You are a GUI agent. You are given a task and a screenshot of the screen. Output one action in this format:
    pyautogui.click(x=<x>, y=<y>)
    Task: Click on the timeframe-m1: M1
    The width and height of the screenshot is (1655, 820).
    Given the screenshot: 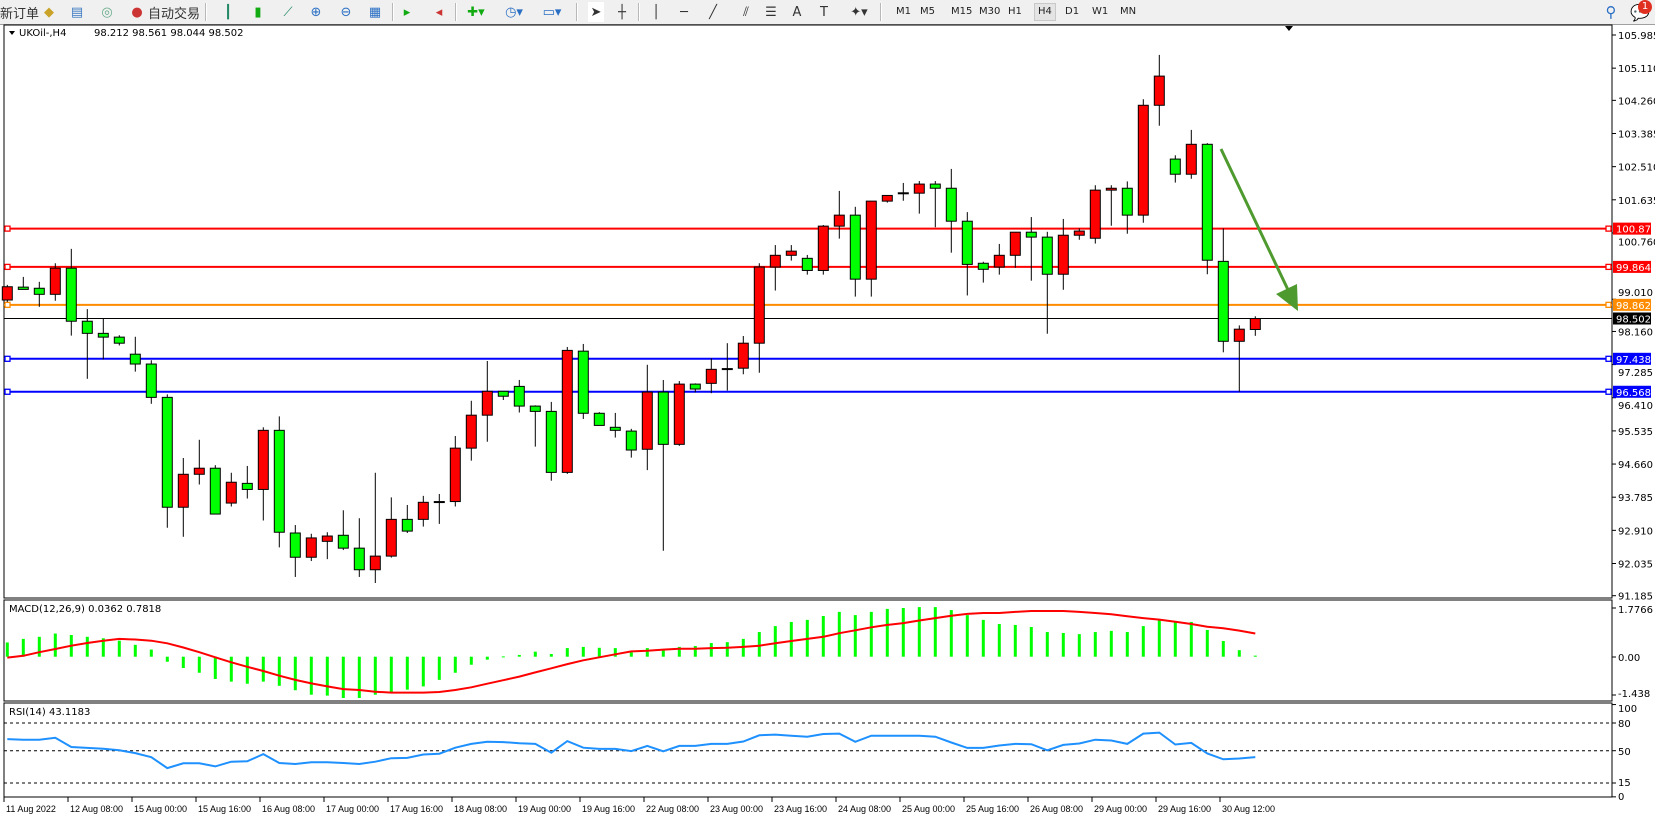 What is the action you would take?
    pyautogui.click(x=903, y=11)
    